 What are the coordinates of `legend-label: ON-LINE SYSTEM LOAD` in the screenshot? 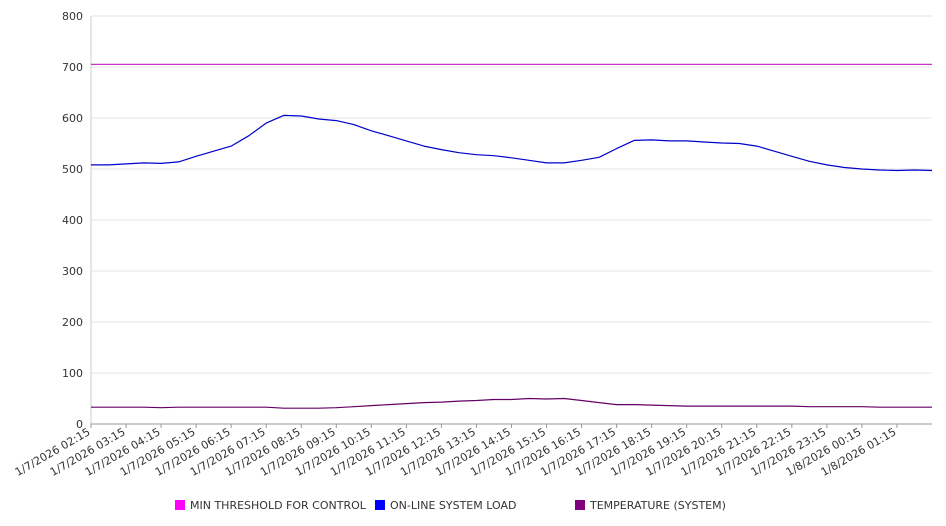 It's located at (453, 505).